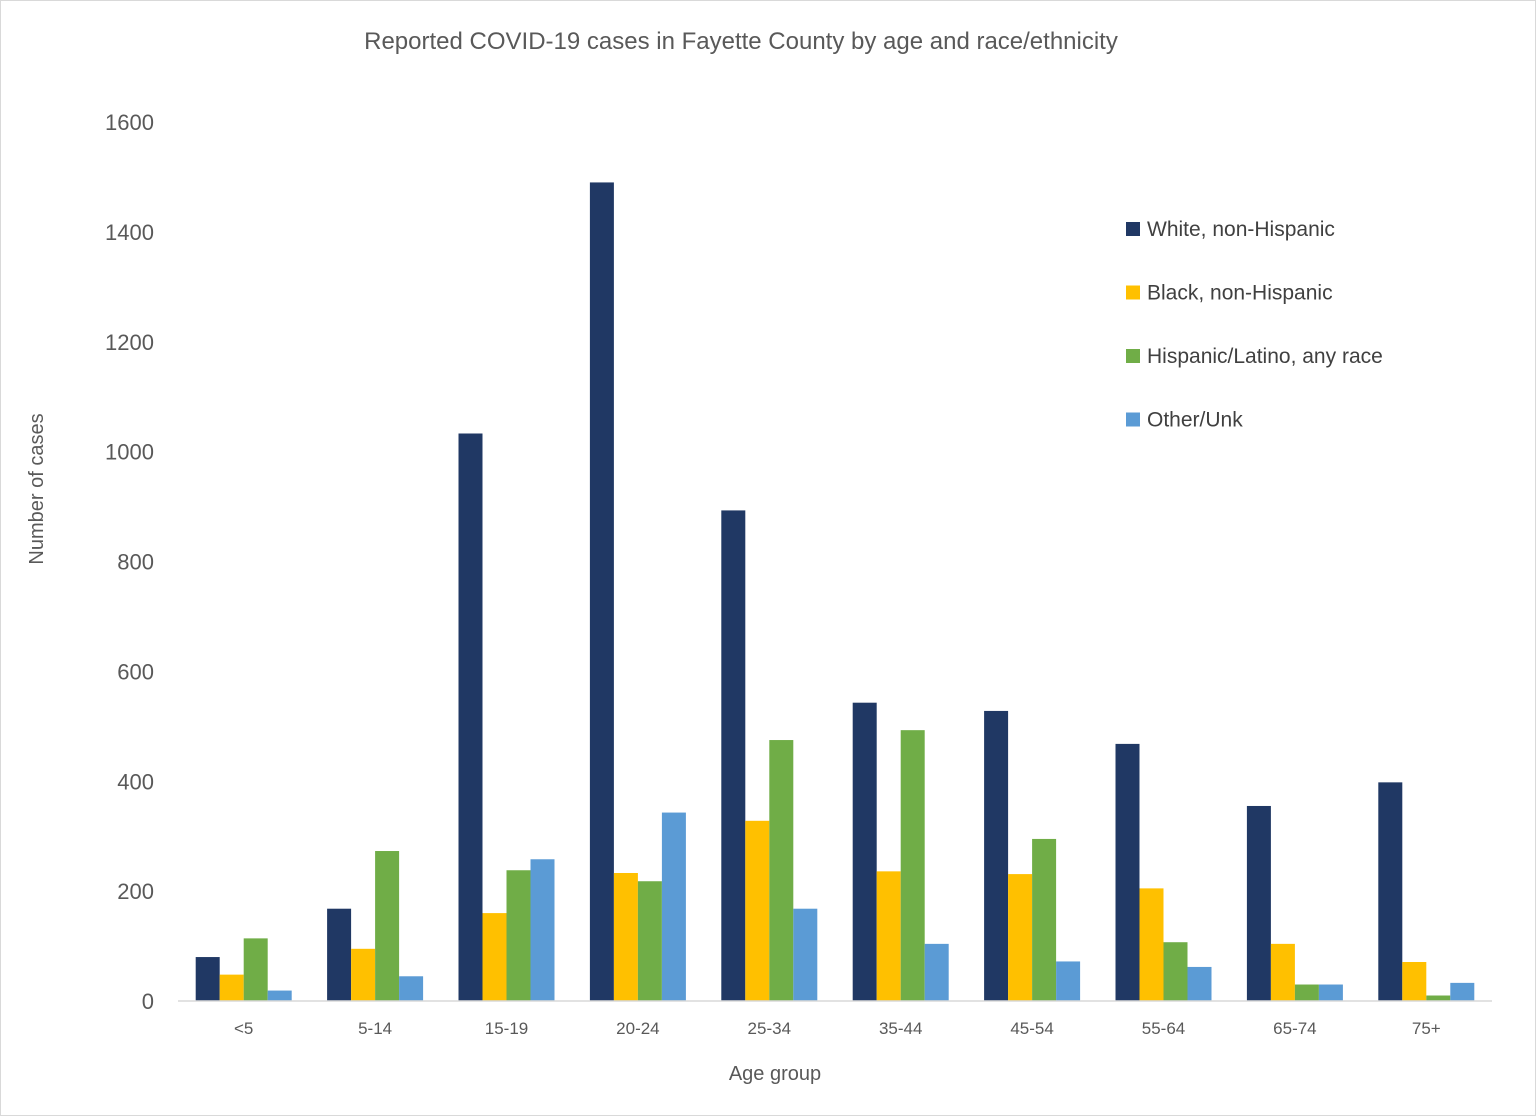 This screenshot has width=1536, height=1116. I want to click on x-tick-label: 75+, so click(1426, 1028).